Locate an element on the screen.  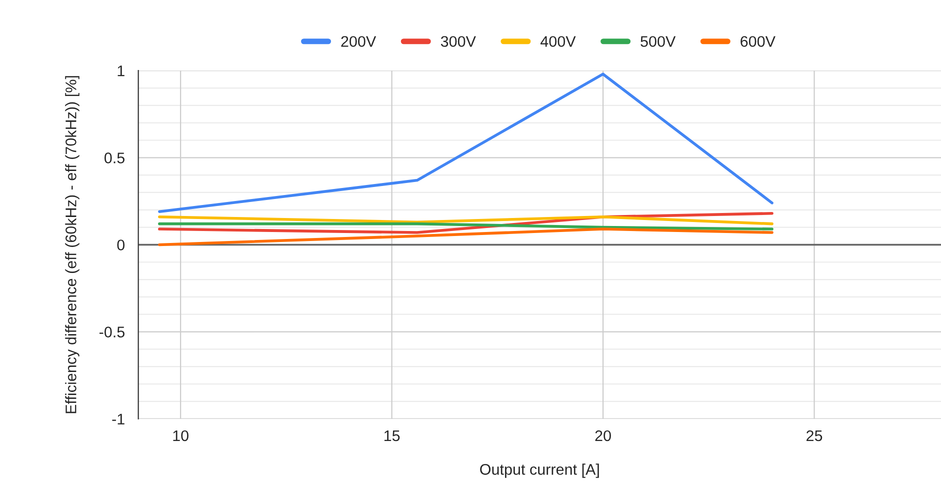
y-tick-label: -0.5 is located at coordinates (111, 332).